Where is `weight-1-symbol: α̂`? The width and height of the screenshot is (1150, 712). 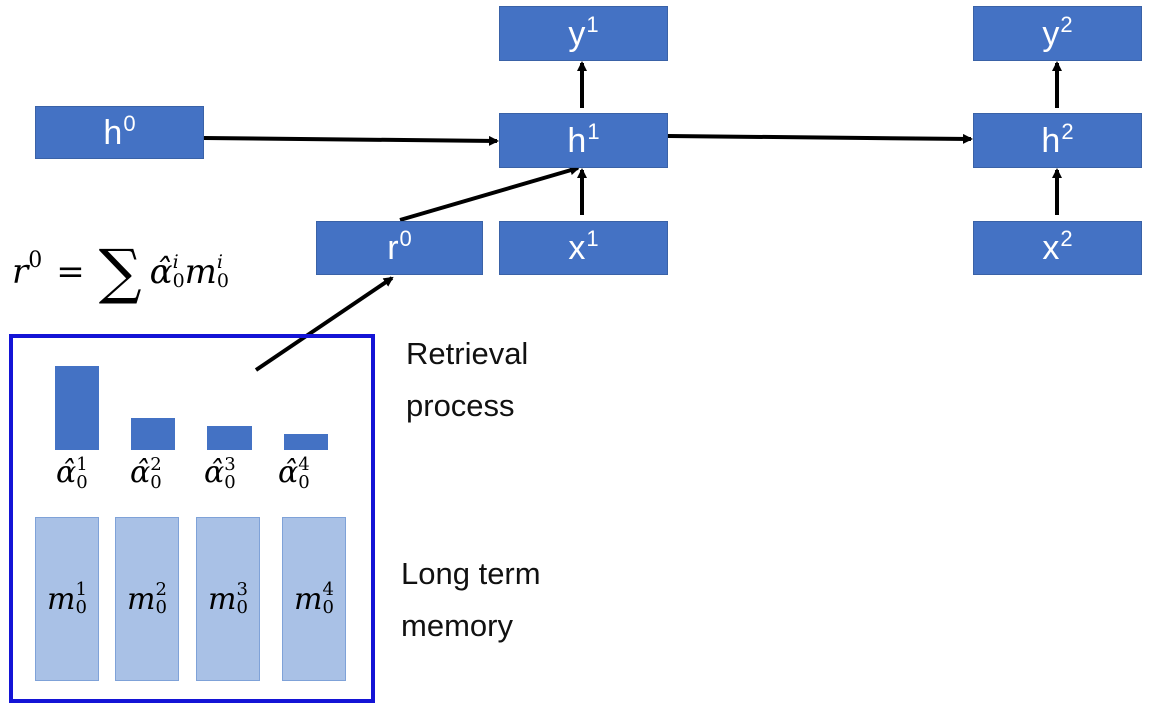
weight-1-symbol: α̂ is located at coordinates (66, 472).